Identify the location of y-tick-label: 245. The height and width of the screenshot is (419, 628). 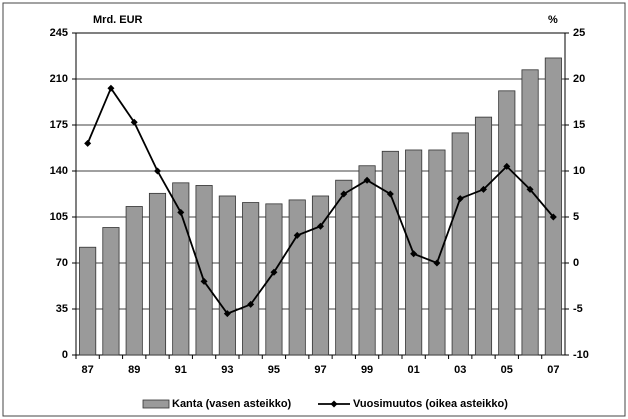
(59, 33).